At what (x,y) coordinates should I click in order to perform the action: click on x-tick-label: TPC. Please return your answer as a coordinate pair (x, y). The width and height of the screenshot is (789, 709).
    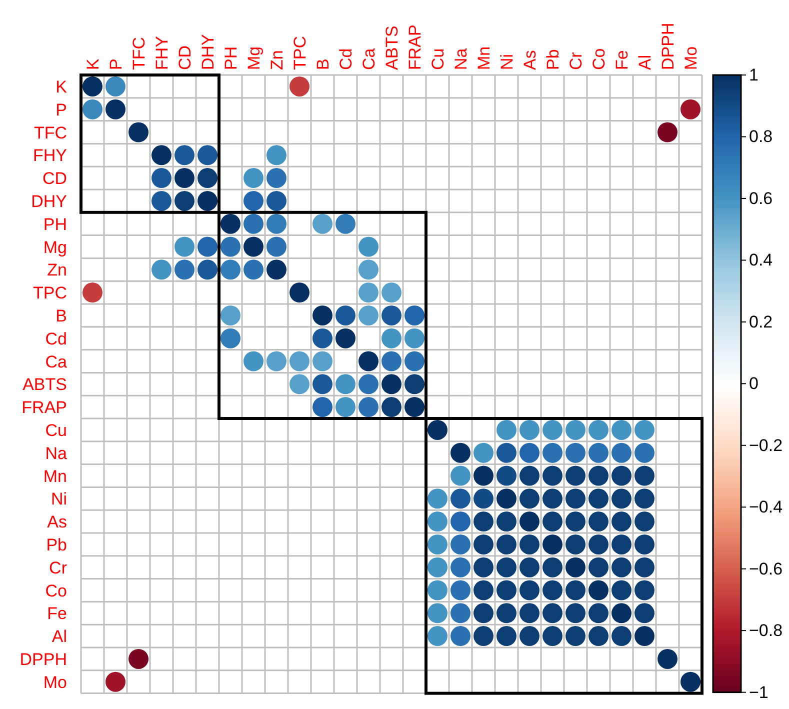
    Looking at the image, I should click on (300, 53).